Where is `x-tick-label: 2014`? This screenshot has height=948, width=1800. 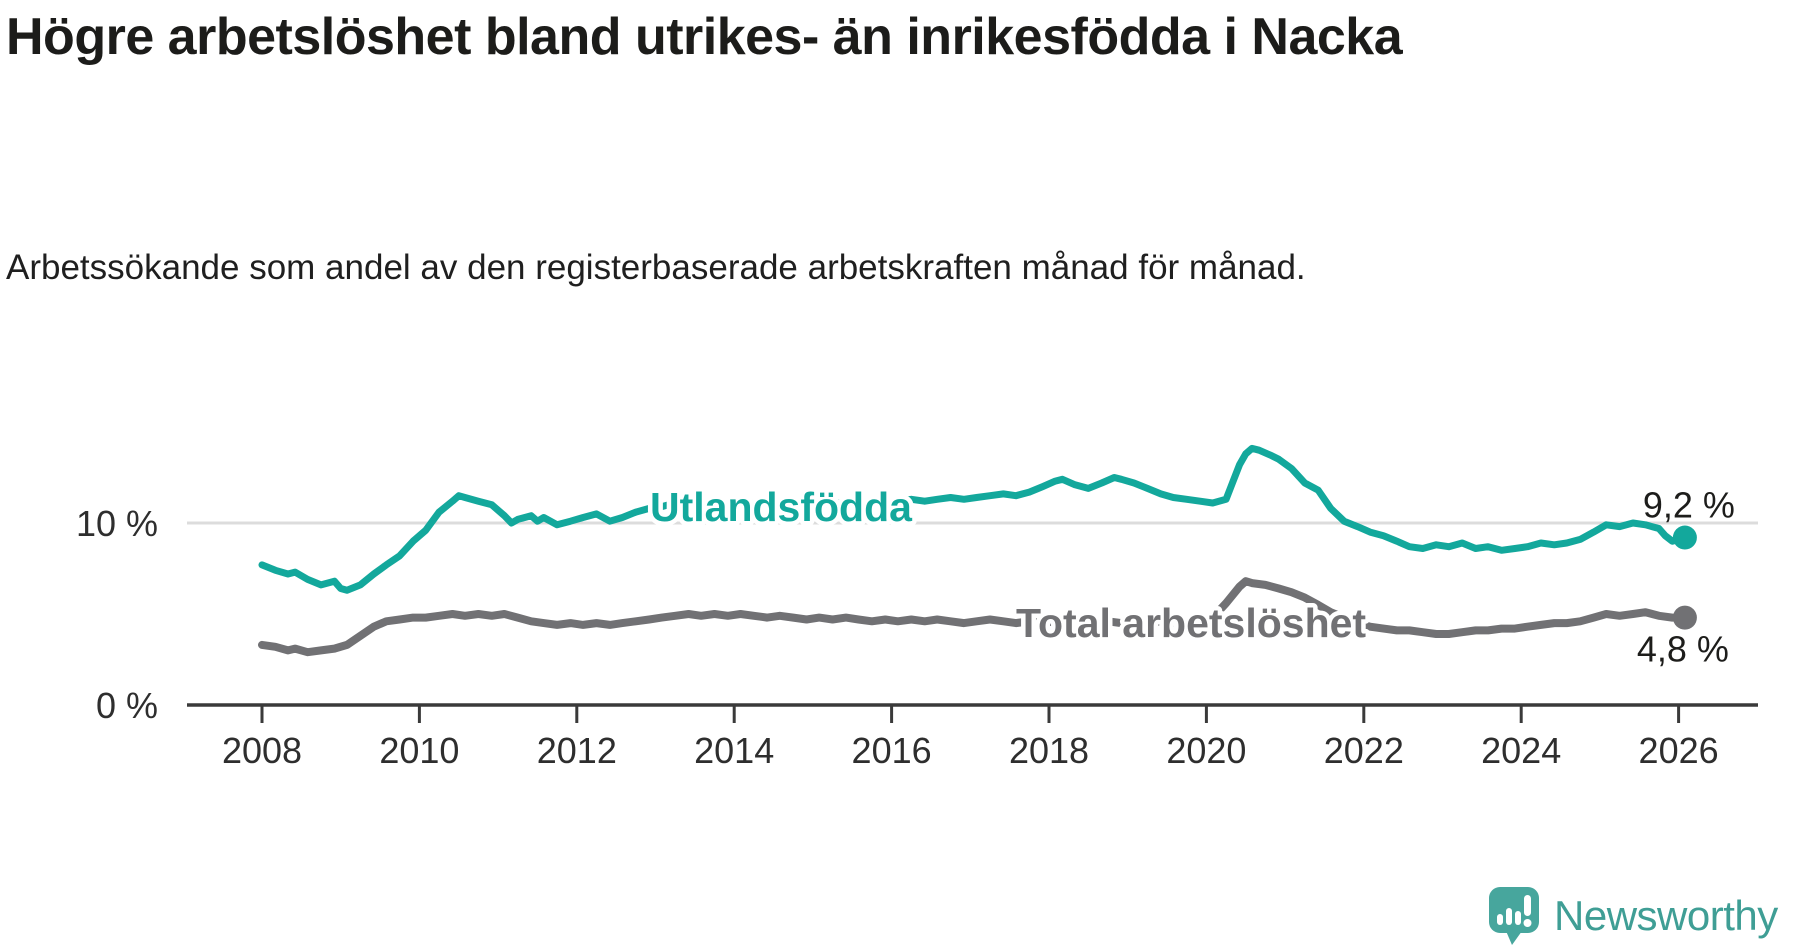 x-tick-label: 2014 is located at coordinates (734, 750).